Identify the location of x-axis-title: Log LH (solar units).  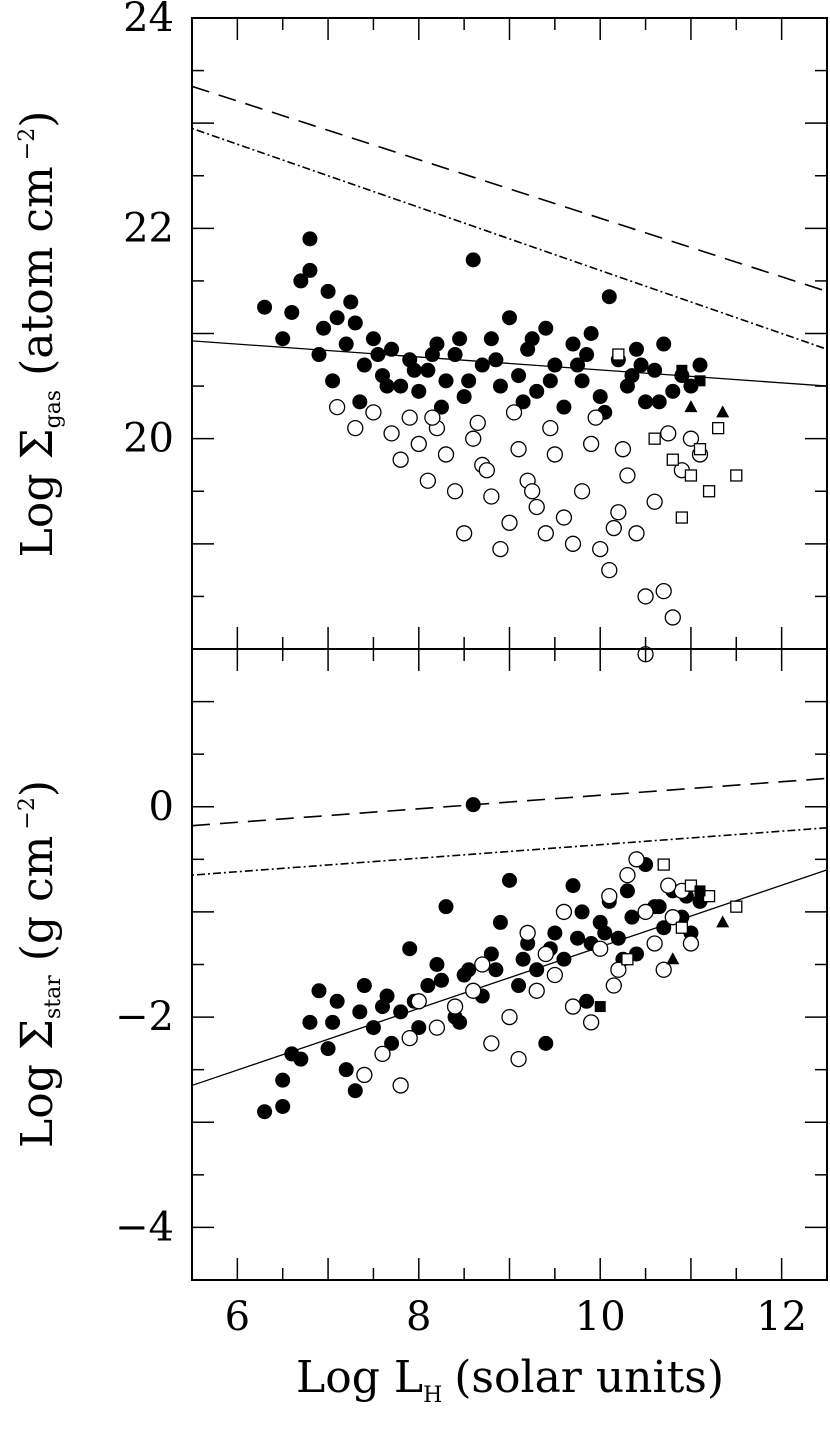
(510, 1380).